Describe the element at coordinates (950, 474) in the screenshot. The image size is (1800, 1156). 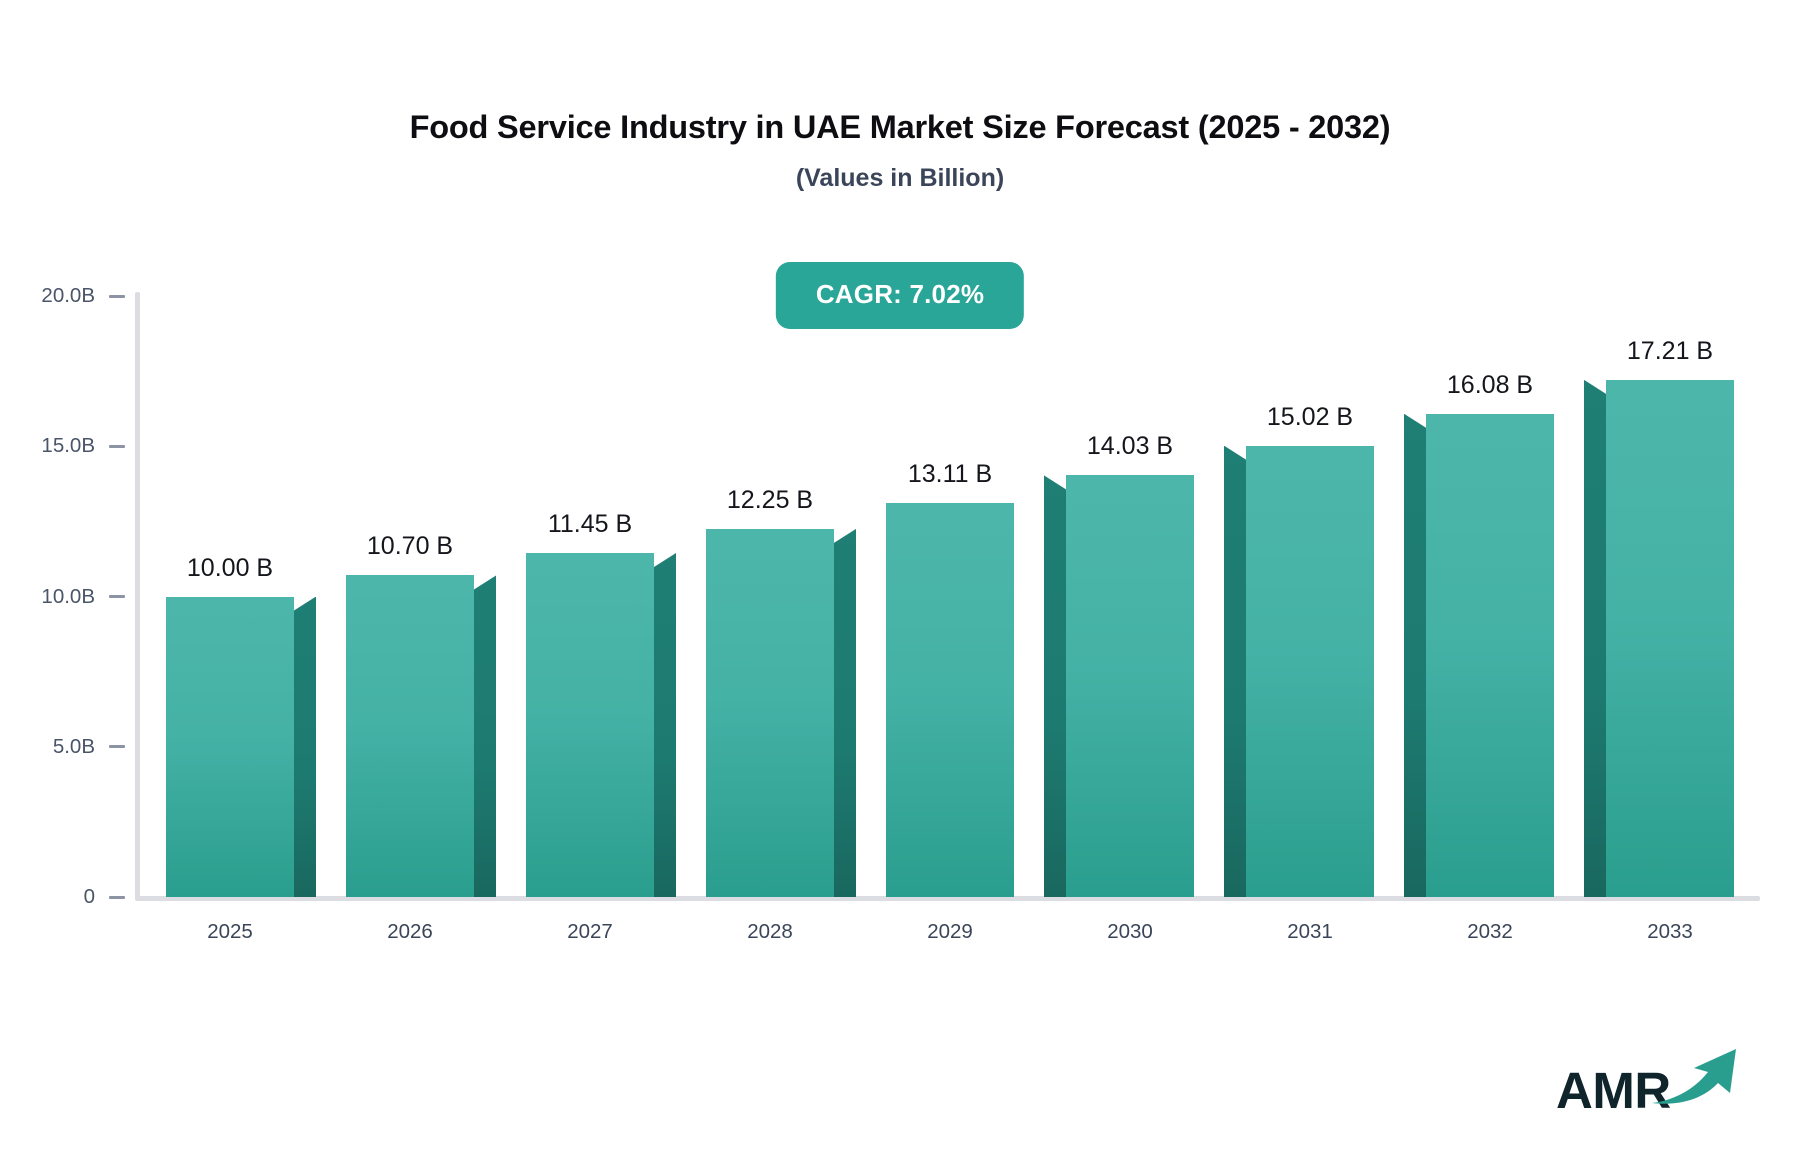
I see `bar-value-label: 13.11 B` at that location.